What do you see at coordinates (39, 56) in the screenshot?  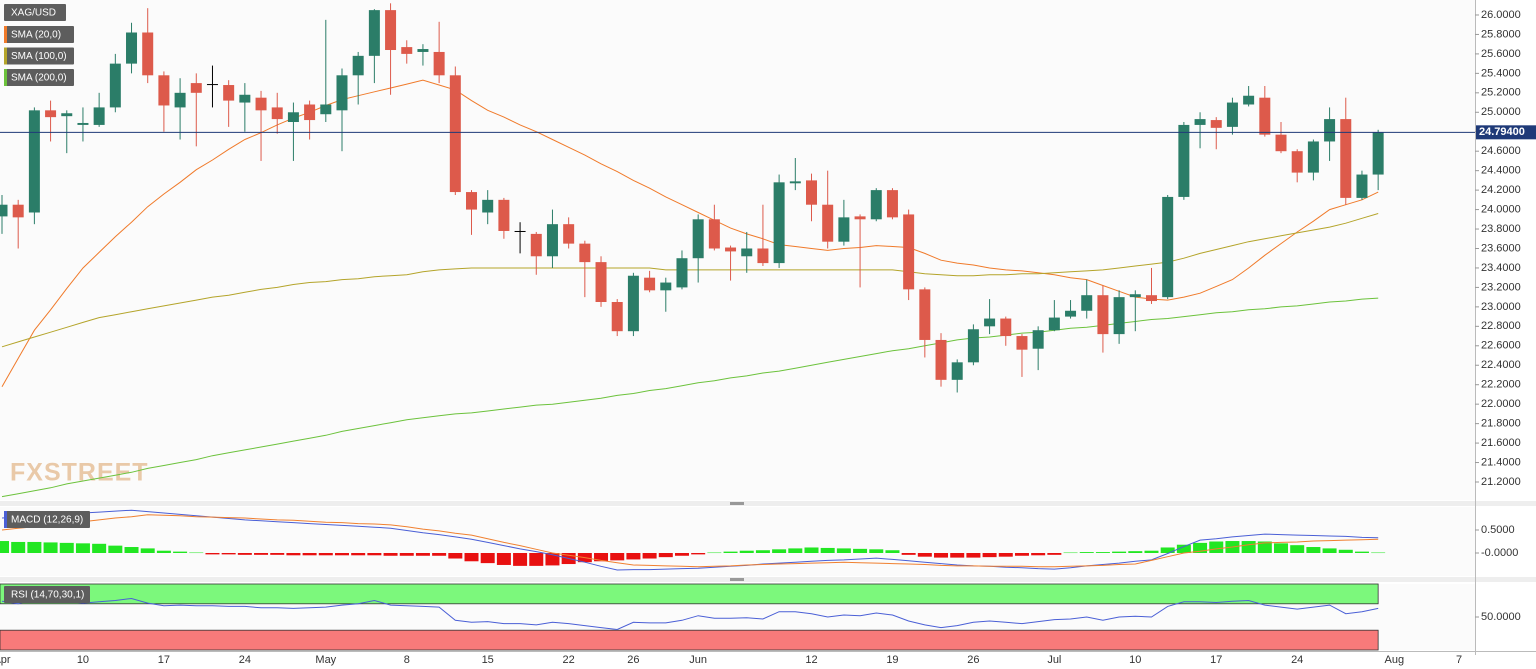 I see `legend-label: SMA (100,0)` at bounding box center [39, 56].